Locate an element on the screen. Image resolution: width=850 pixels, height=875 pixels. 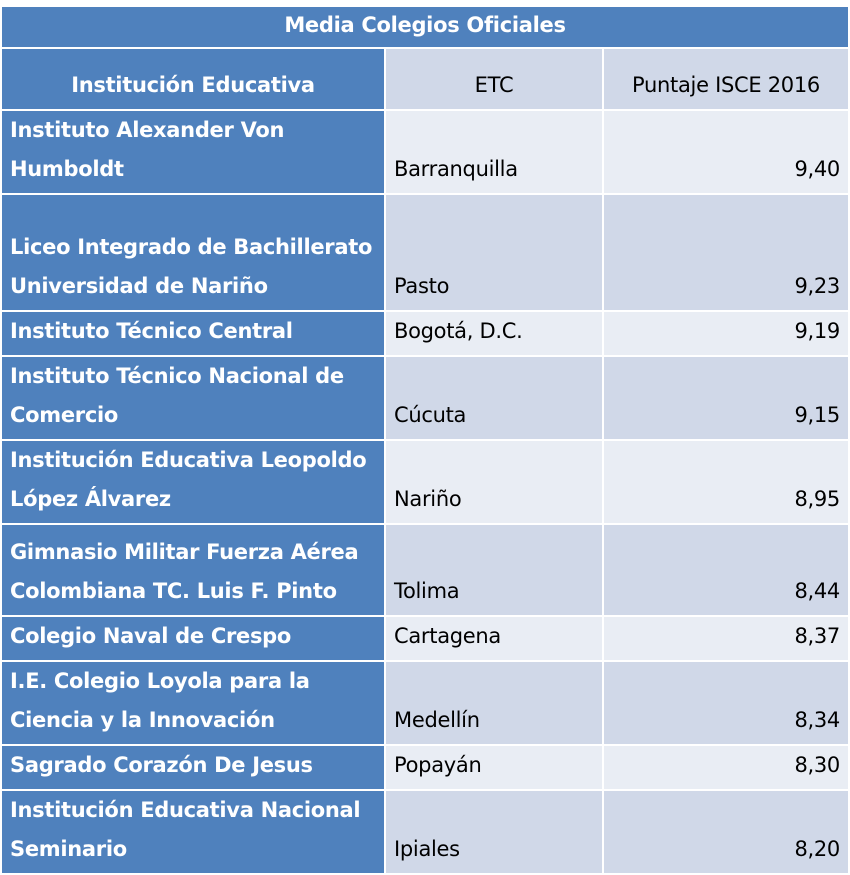
score-cell: 8,95 is located at coordinates (726, 482).